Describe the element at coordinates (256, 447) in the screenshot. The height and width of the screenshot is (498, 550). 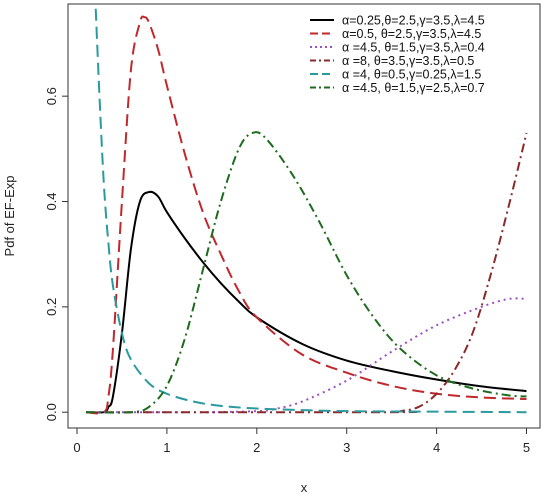
I see `x-tick-label: 2` at that location.